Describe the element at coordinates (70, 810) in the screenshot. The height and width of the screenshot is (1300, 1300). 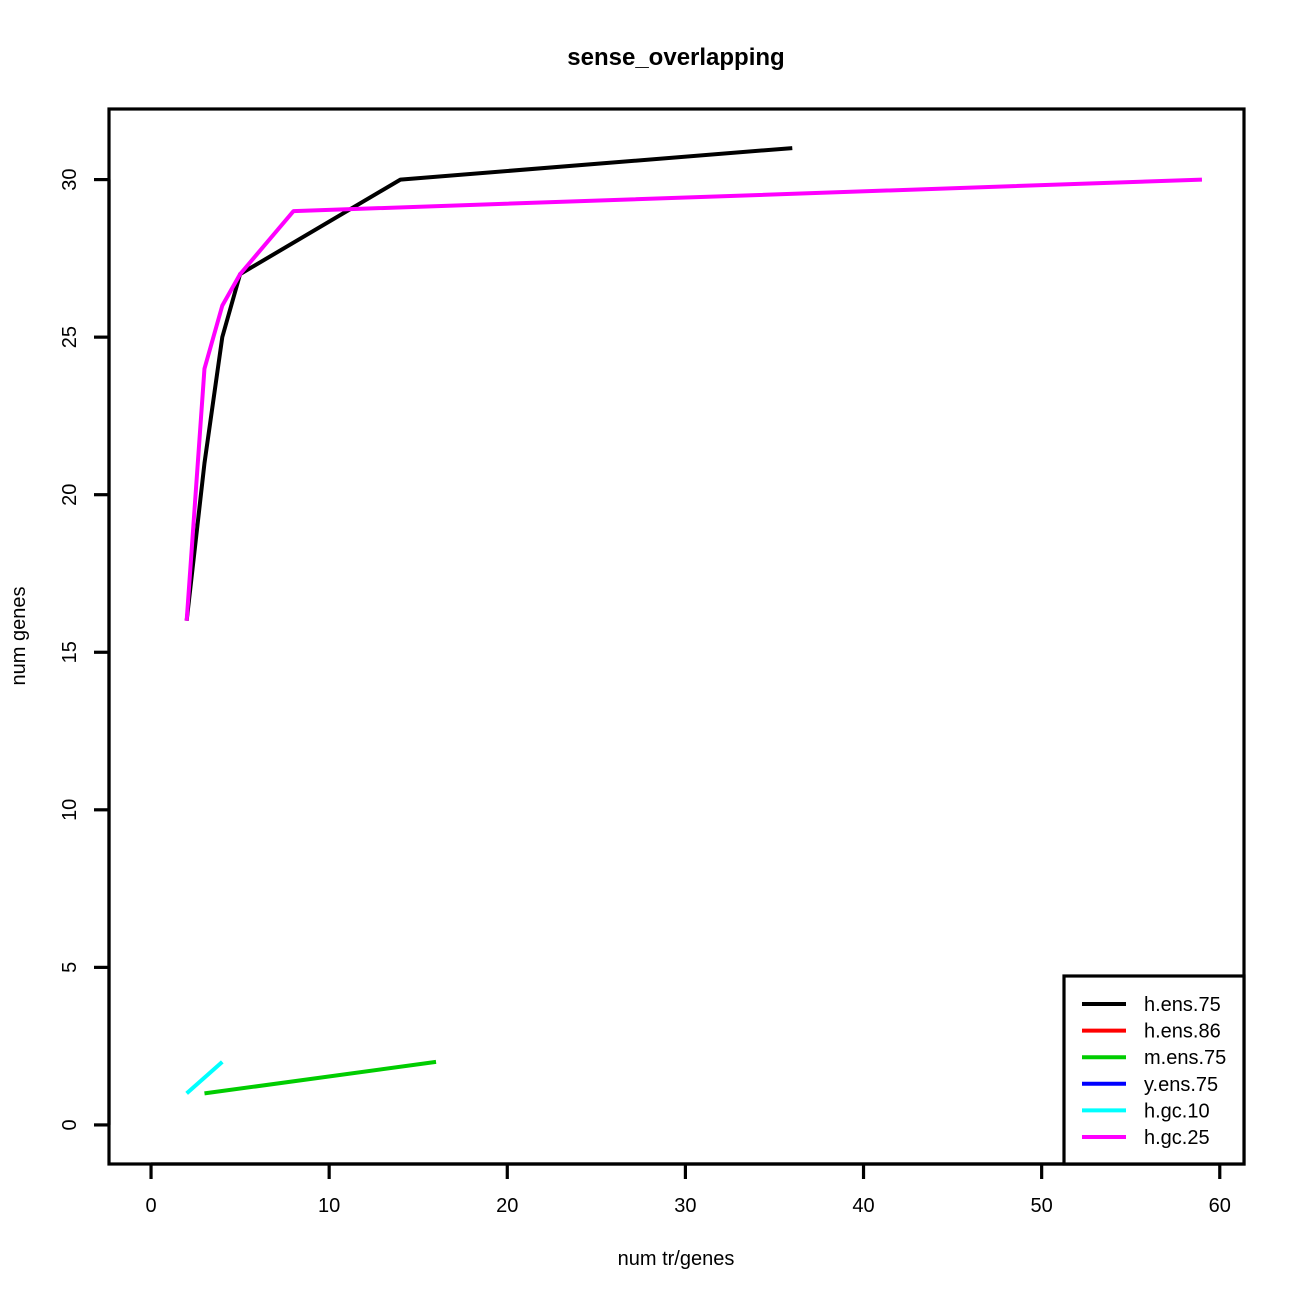
I see `y-tick-label: 10` at that location.